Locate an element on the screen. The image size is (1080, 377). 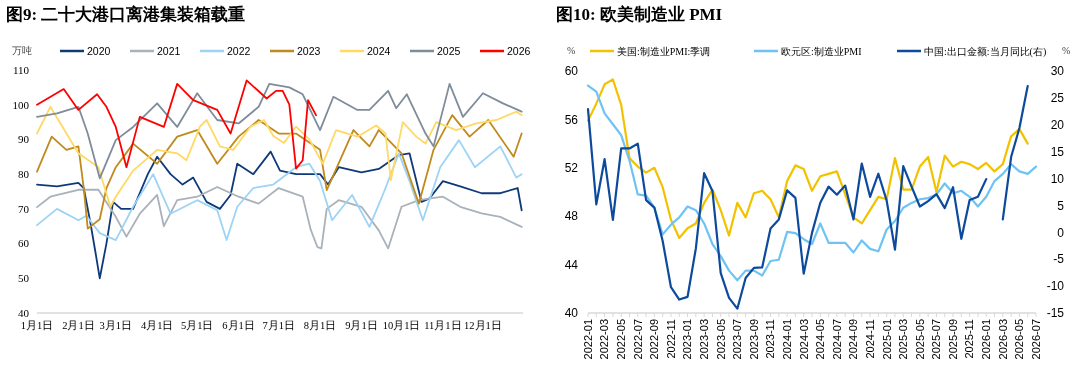
x-tick-label: 2026-01 is located at coordinates (986, 339).